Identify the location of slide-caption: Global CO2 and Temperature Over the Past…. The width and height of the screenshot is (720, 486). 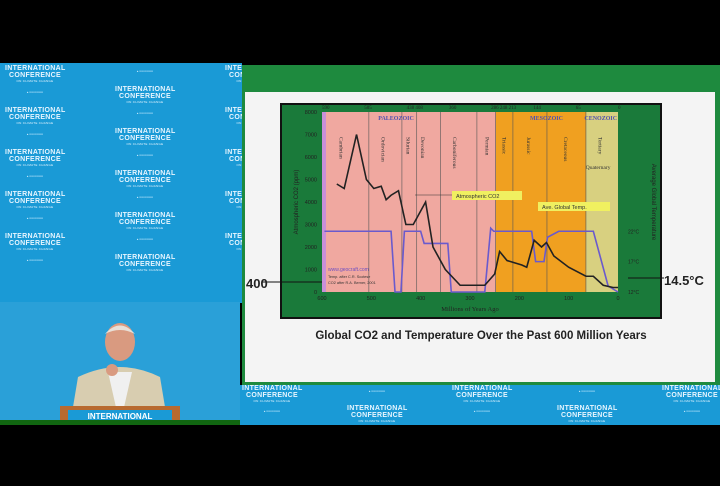
(481, 336).